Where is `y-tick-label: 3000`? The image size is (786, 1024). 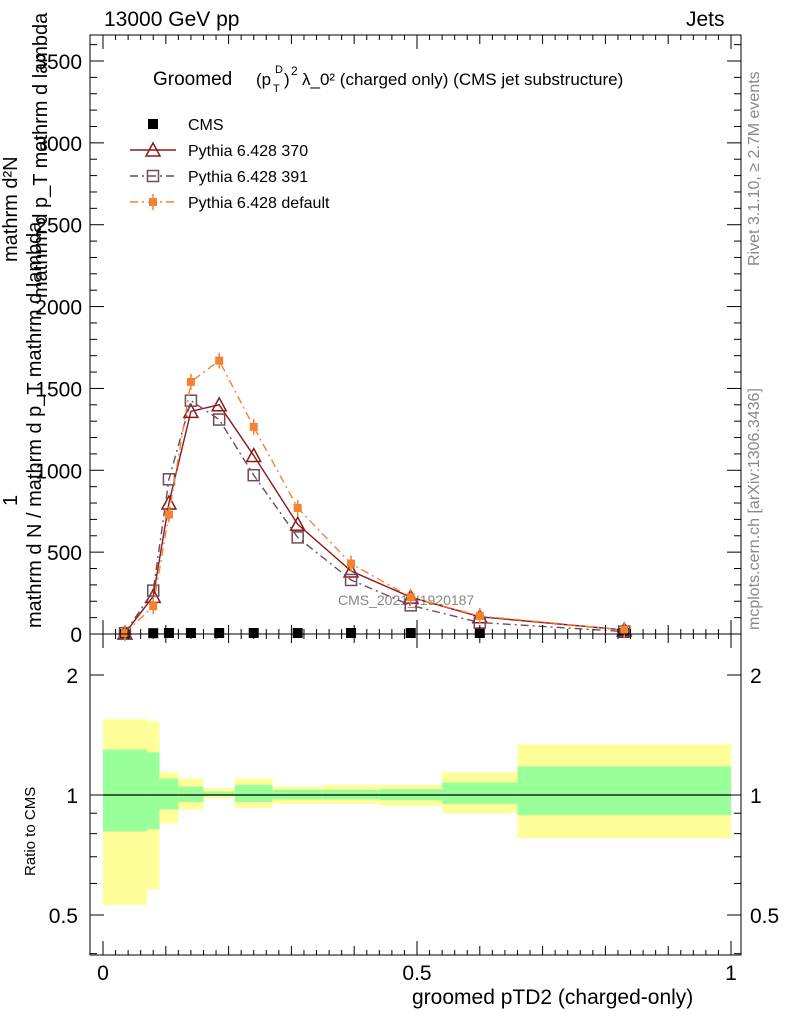
y-tick-label: 3000 is located at coordinates (58, 144).